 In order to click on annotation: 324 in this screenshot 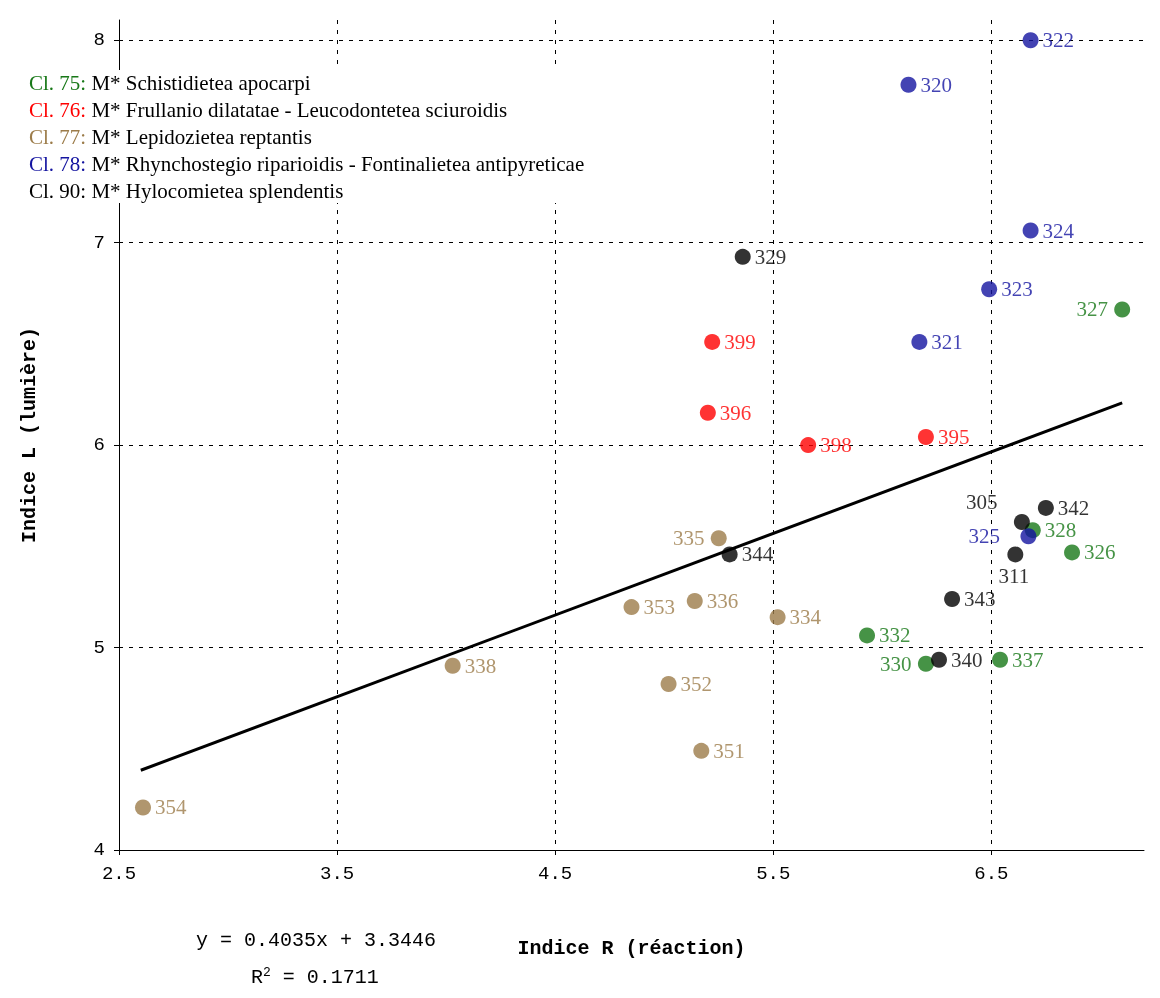, I will do `click(1058, 230)`.